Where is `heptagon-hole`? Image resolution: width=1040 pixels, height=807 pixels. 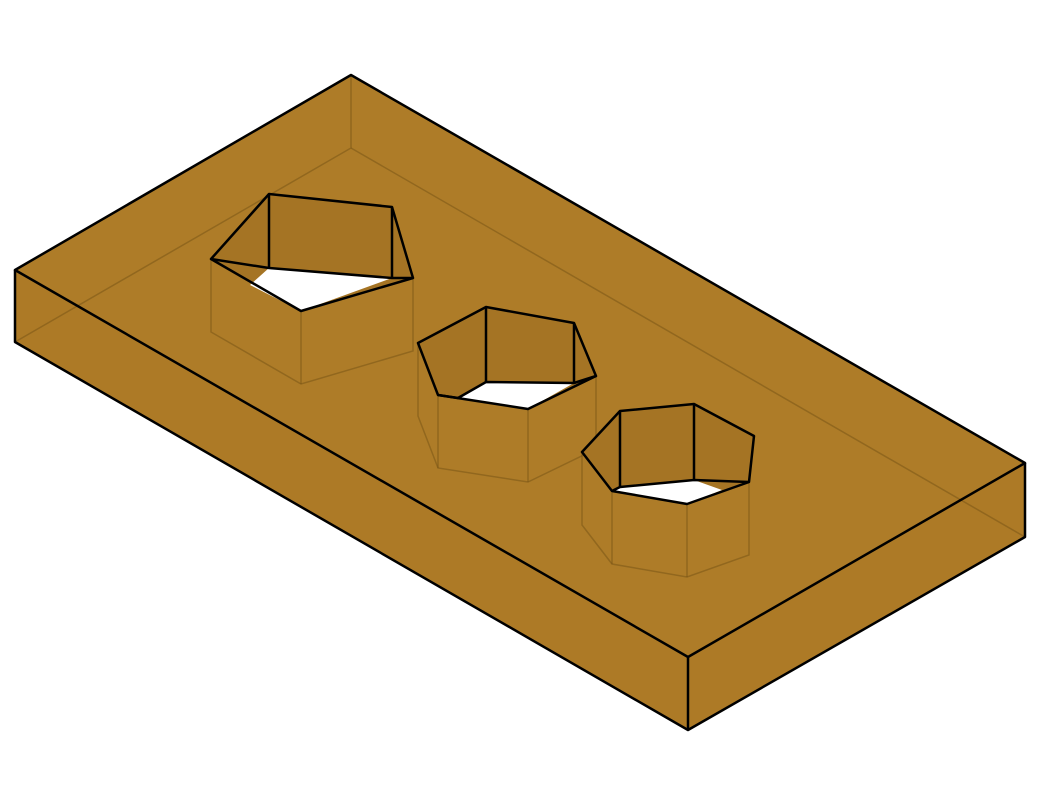 heptagon-hole is located at coordinates (668, 454).